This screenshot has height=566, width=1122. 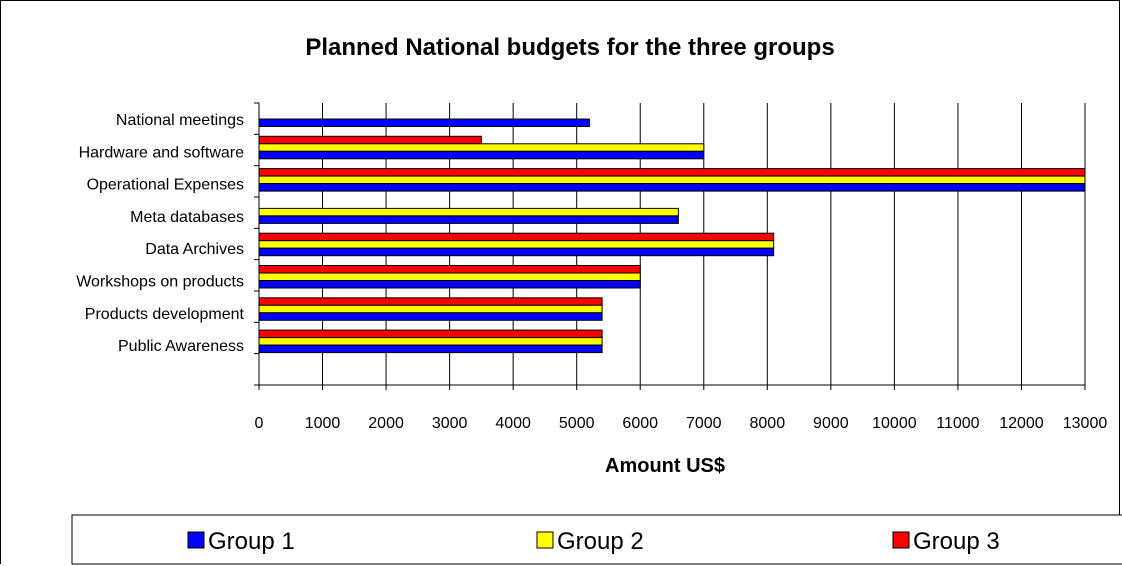 I want to click on category-label: Data Archives, so click(x=194, y=249).